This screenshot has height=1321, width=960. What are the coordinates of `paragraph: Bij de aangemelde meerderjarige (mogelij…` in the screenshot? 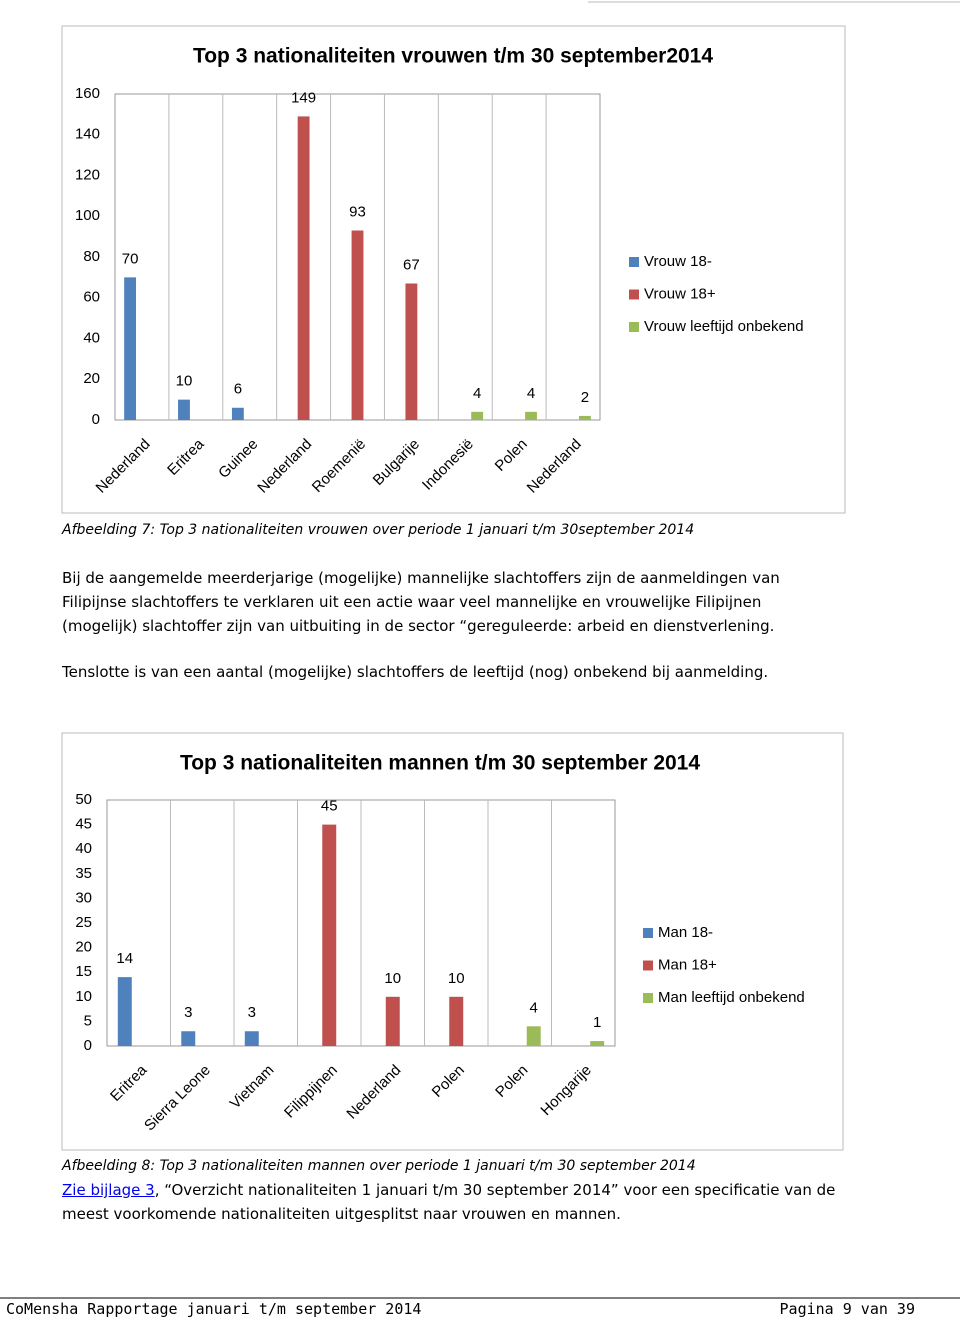 It's located at (421, 602).